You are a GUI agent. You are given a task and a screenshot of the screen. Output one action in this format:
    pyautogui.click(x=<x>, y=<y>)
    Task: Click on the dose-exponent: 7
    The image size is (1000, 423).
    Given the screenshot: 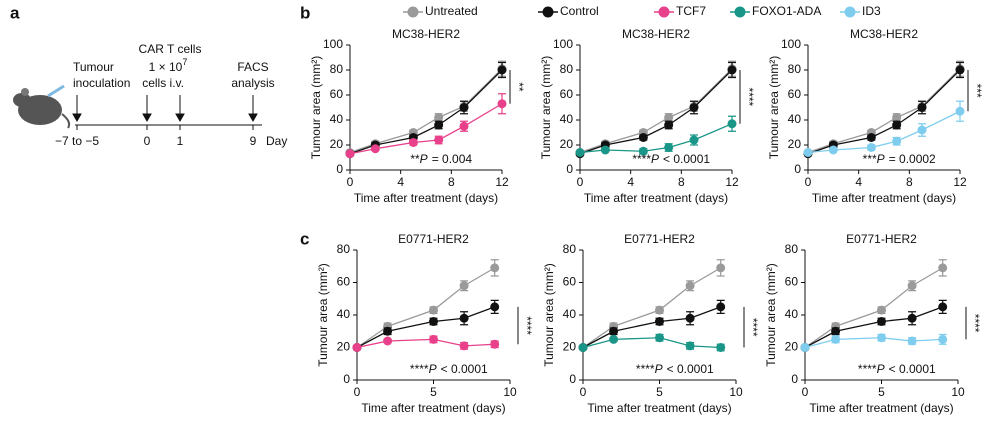 What is the action you would take?
    pyautogui.click(x=184, y=62)
    